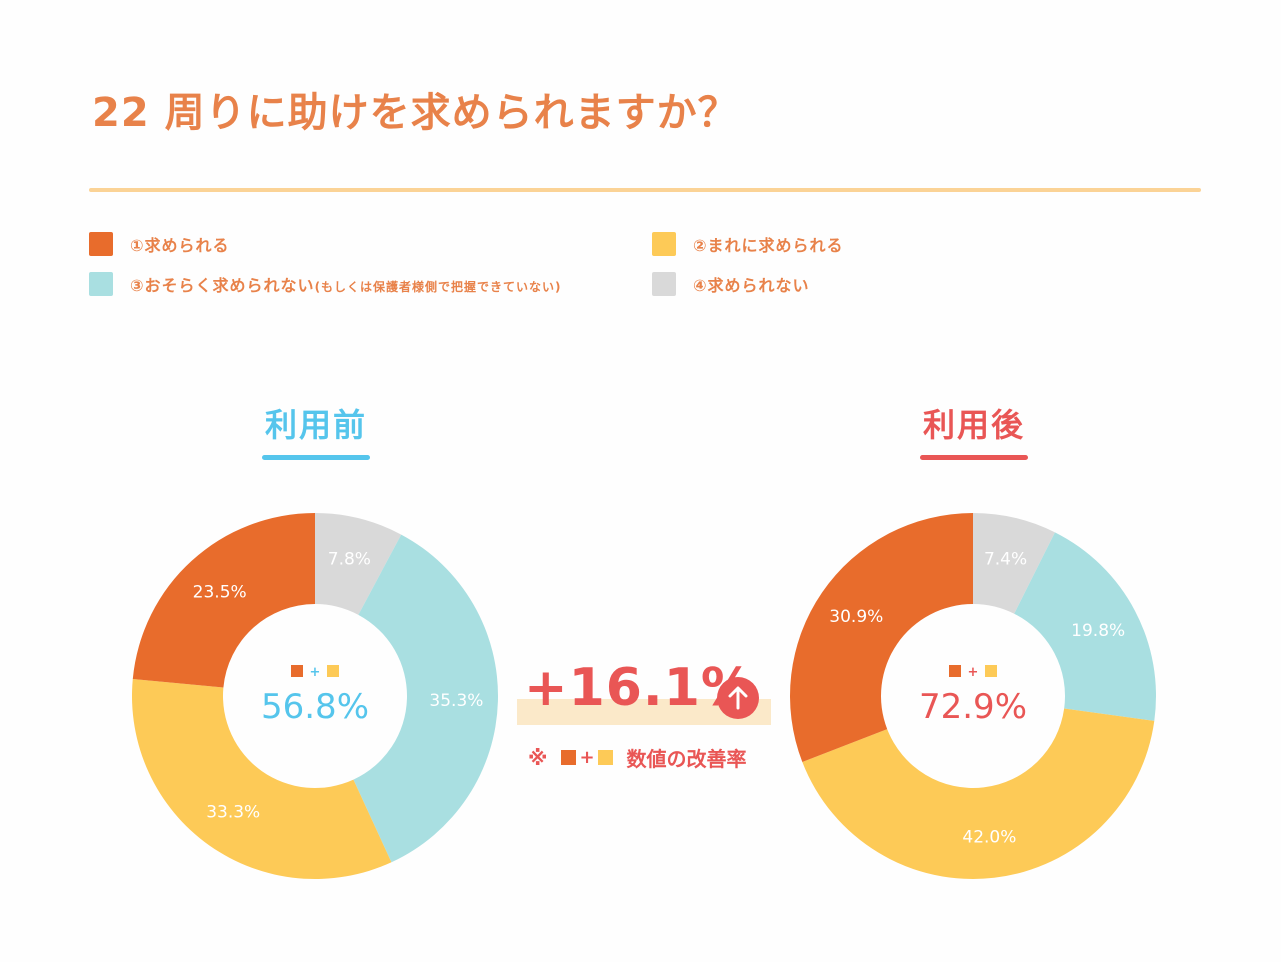 Image resolution: width=1281 pixels, height=962 pixels. Describe the element at coordinates (991, 671) in the screenshot. I see `after-center-swatch-rarely` at that location.